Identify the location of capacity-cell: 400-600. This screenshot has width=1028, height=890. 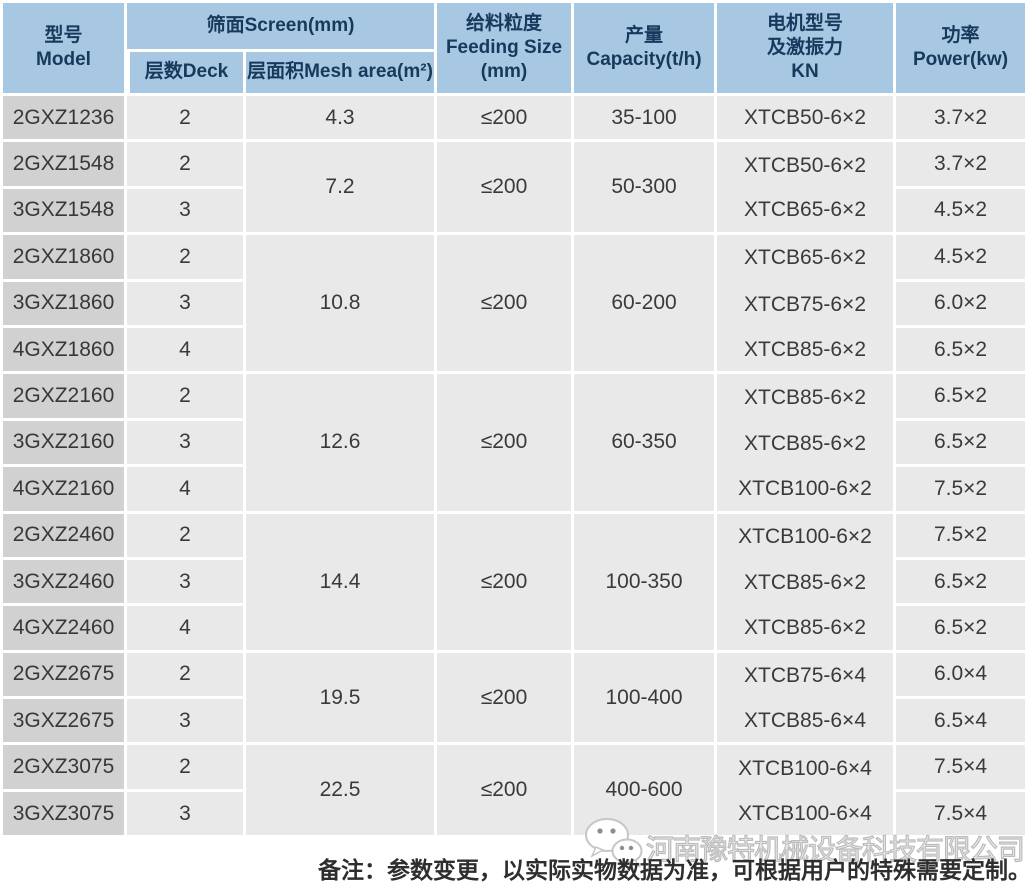
(646, 792).